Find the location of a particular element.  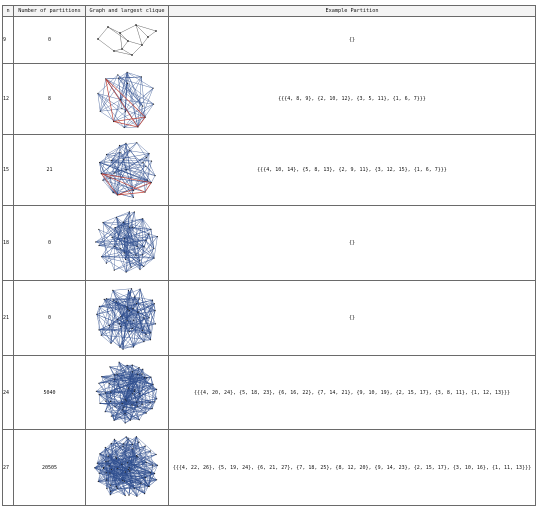

row-partition-count: 0 is located at coordinates (49, 318).